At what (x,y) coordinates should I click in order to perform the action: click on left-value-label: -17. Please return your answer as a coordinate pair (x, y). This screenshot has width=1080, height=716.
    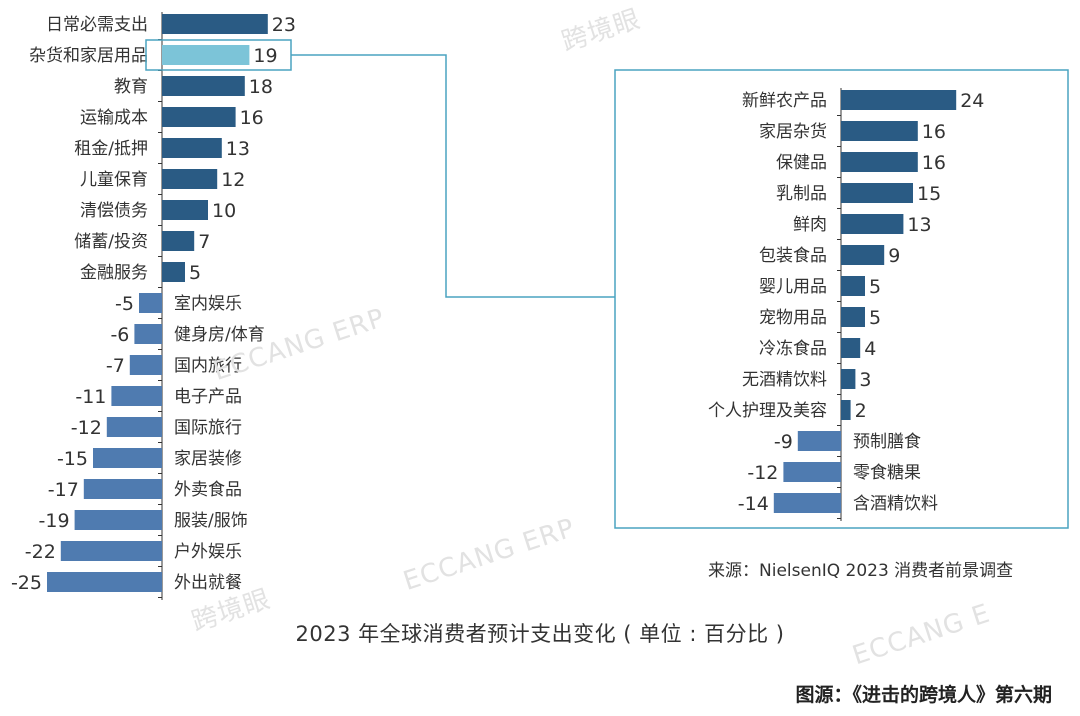
    Looking at the image, I should click on (63, 490).